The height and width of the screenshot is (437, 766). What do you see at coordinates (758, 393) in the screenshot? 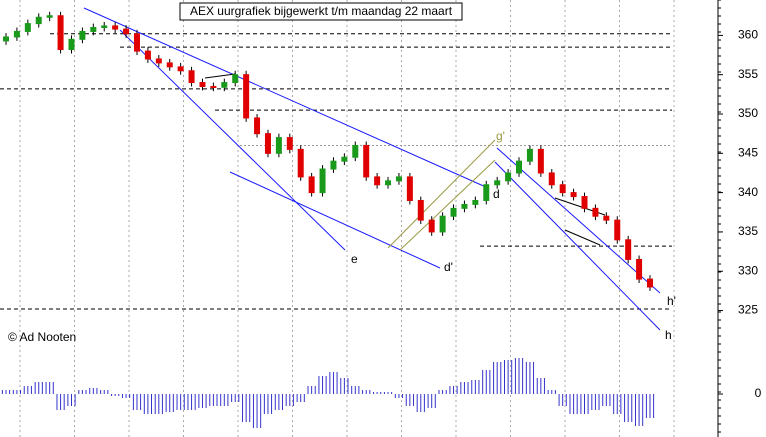
I see `y-tick-label: 0` at bounding box center [758, 393].